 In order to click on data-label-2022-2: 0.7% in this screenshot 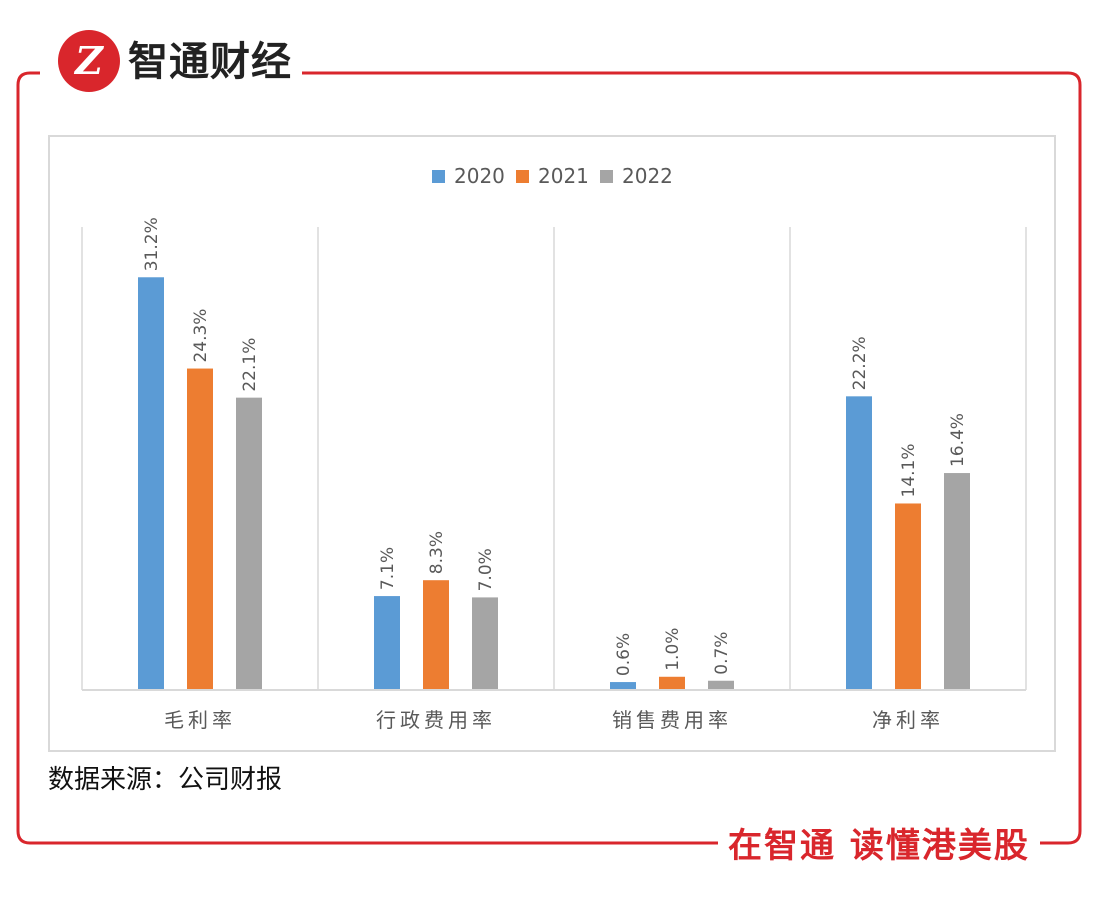, I will do `click(722, 653)`.